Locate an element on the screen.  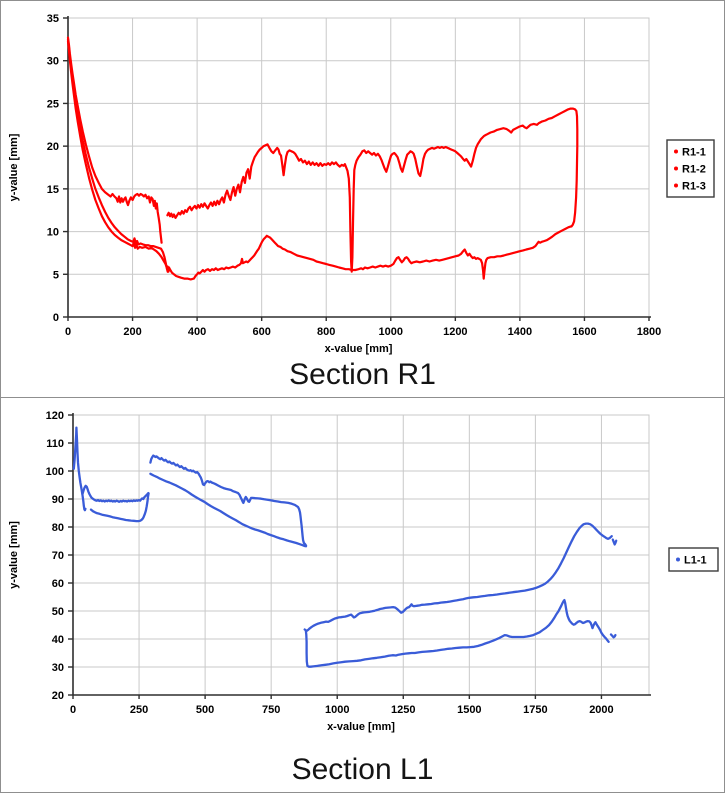
y-tick-label: 5 is located at coordinates (56, 275).